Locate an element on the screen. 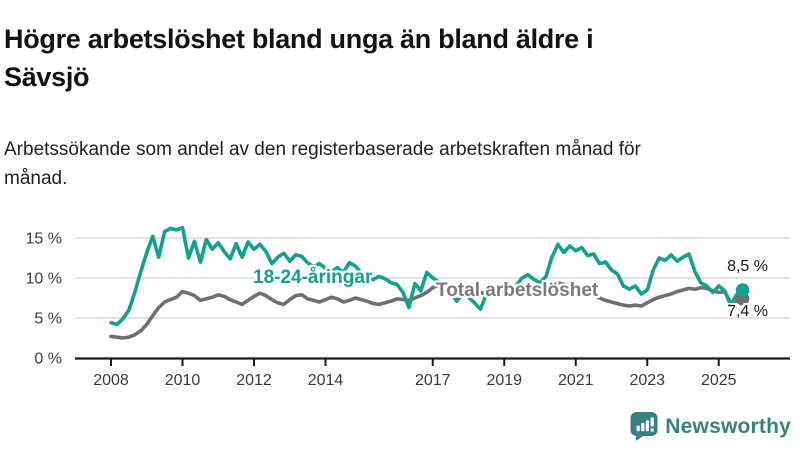 Image resolution: width=800 pixels, height=450 pixels. x-tick-label: 2014 is located at coordinates (326, 380).